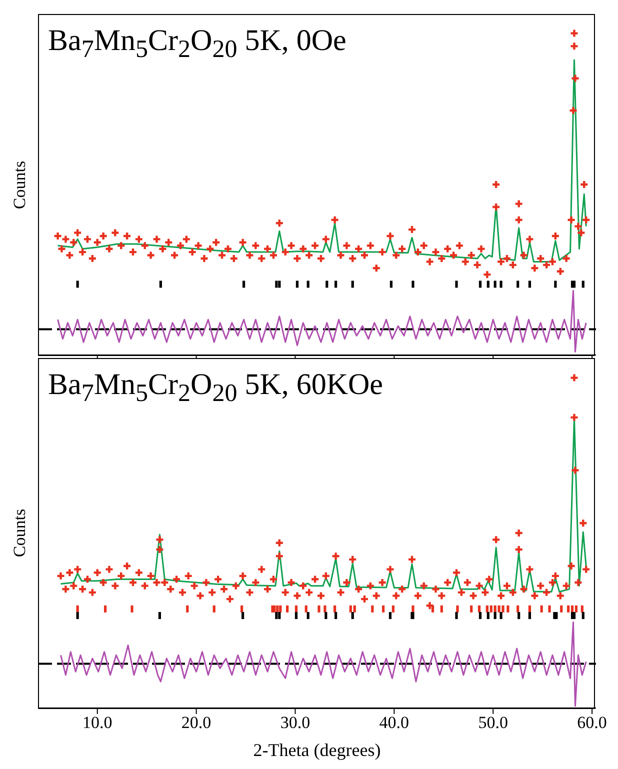 The image size is (618, 769). What do you see at coordinates (97, 722) in the screenshot?
I see `x-tick-label: 10.0` at bounding box center [97, 722].